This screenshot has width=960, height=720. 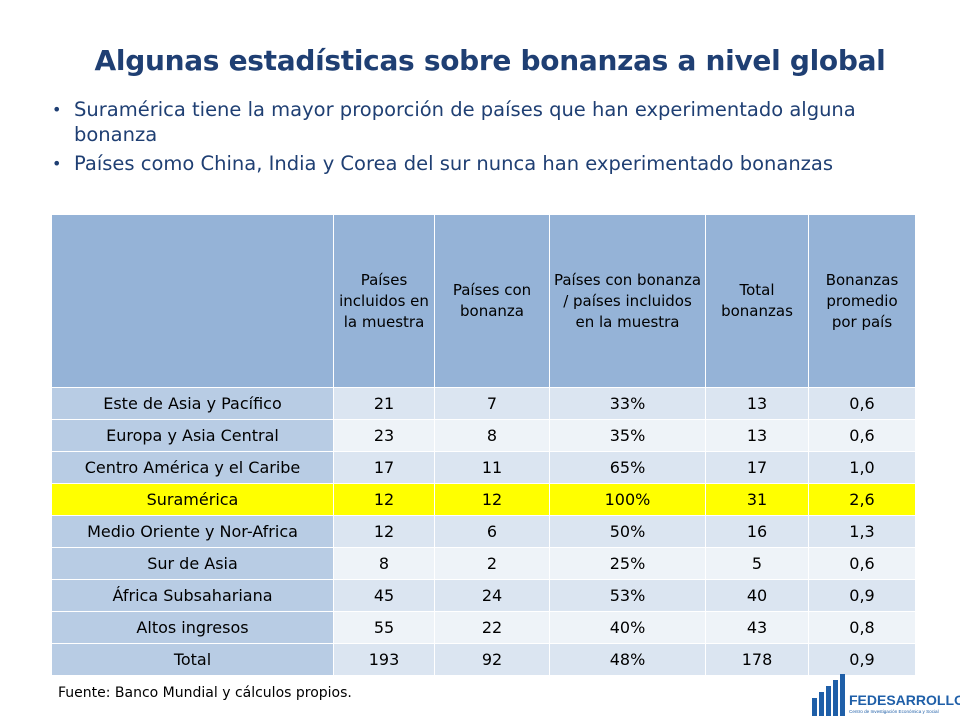 What do you see at coordinates (627, 563) in the screenshot?
I see `cell-proporcion: 25%` at bounding box center [627, 563].